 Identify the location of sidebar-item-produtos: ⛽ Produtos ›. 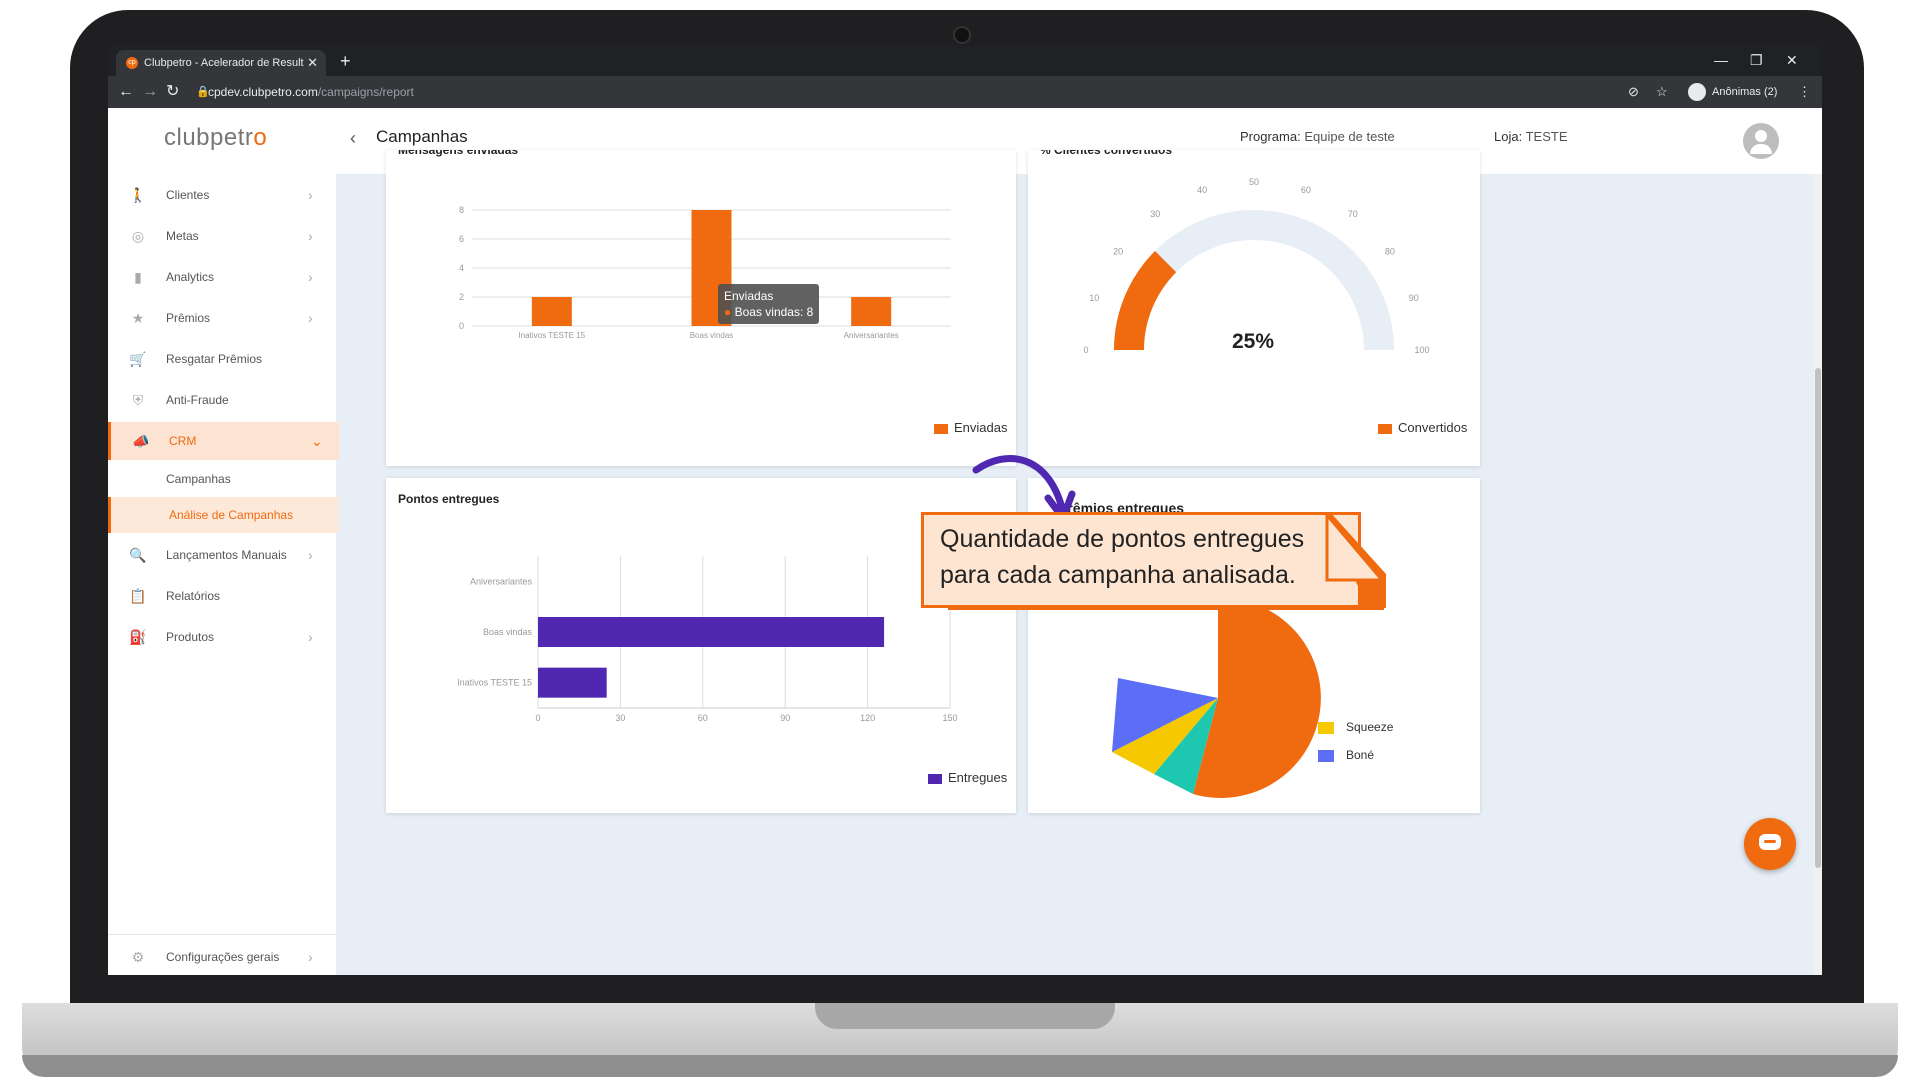
(222, 637).